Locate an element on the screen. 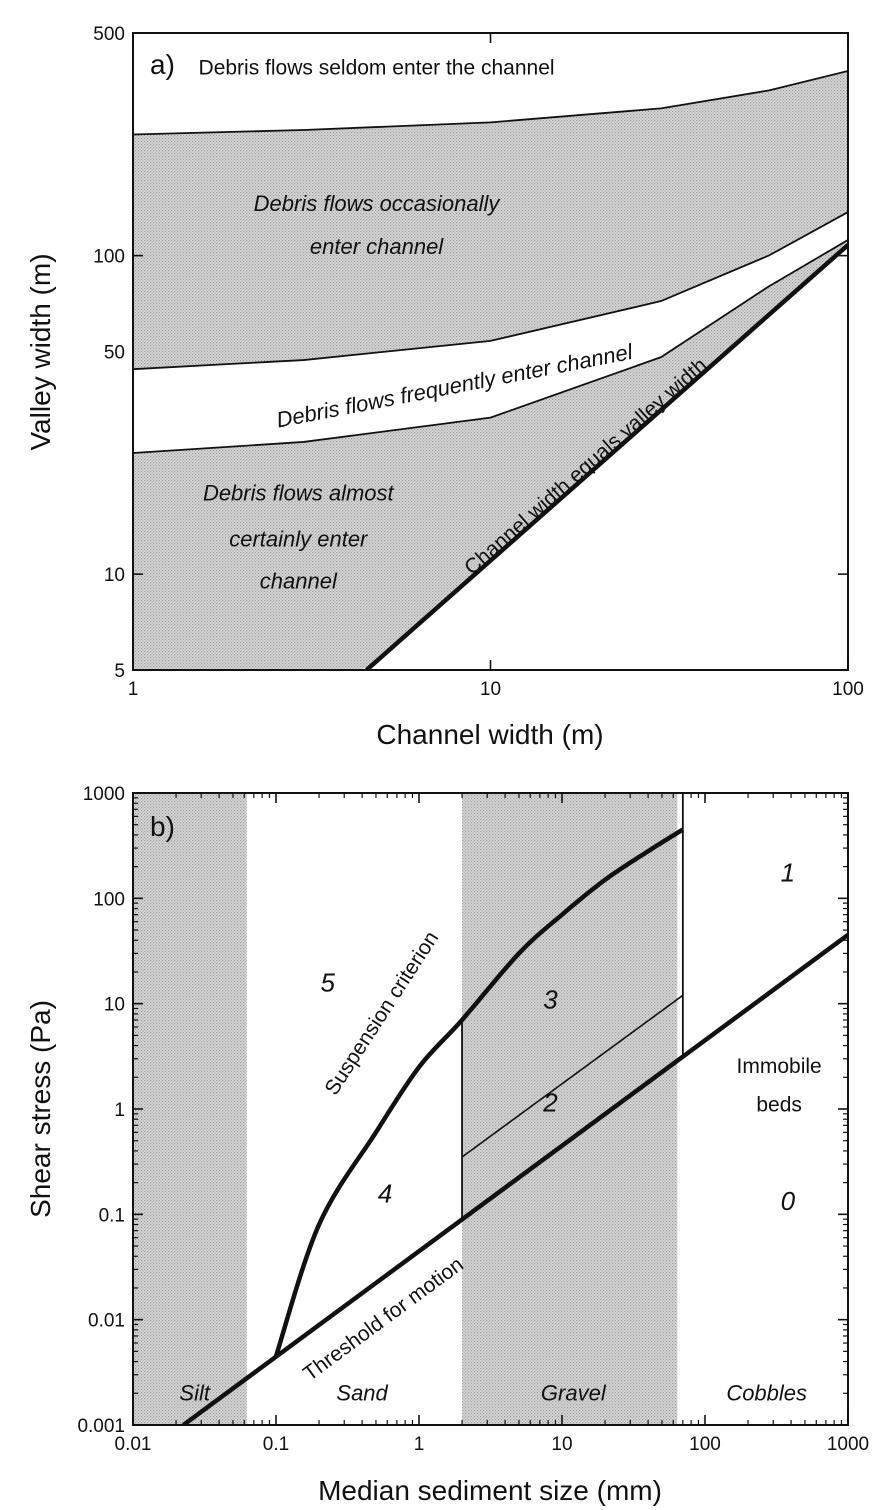  panel-a-ylabel: Valley width (m) is located at coordinates (40, 351).